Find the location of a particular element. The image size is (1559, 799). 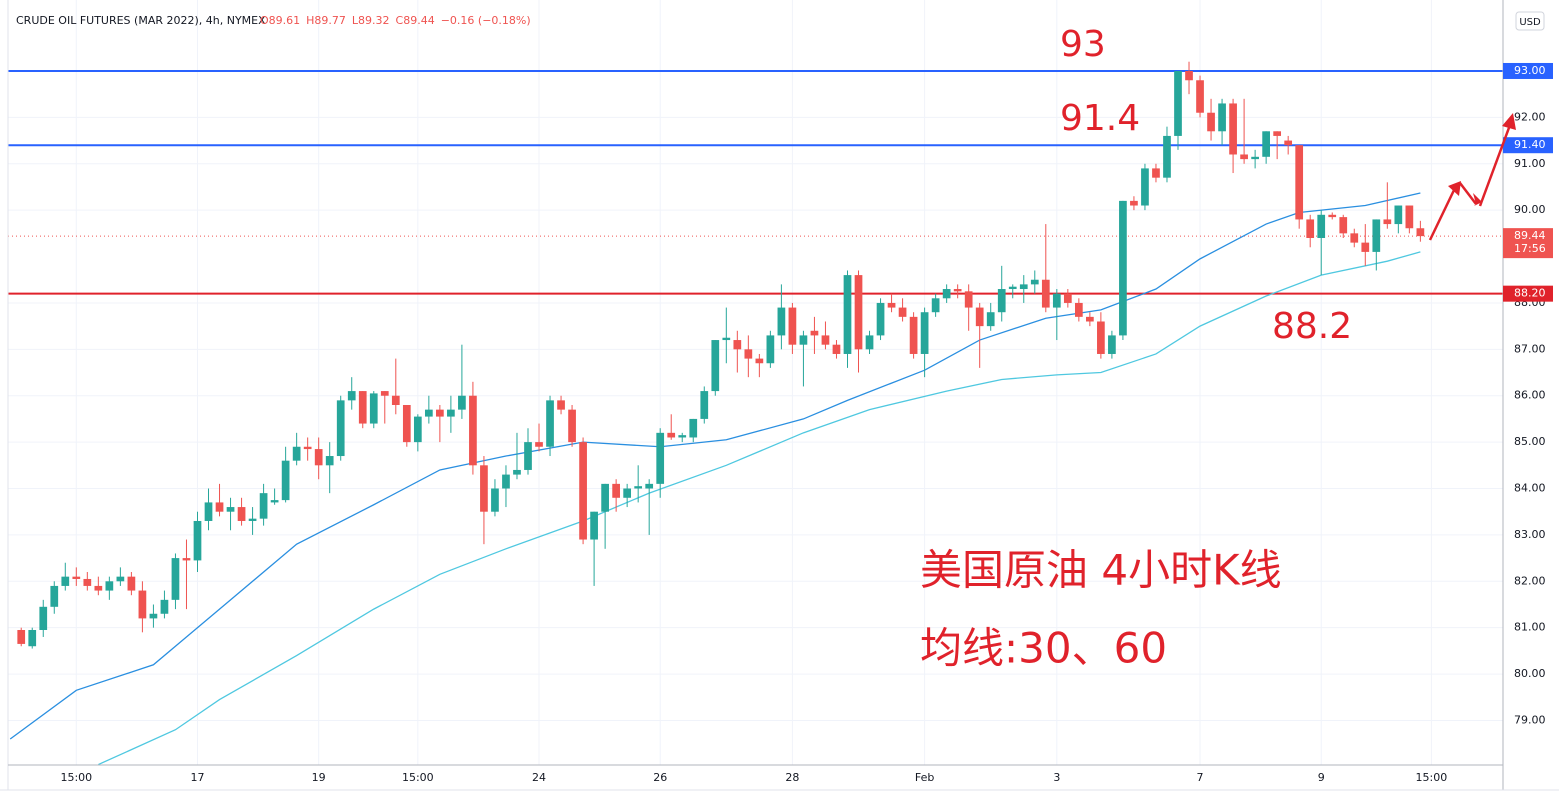

ohlc-value: −0.16 (−0.18%) is located at coordinates (486, 20).